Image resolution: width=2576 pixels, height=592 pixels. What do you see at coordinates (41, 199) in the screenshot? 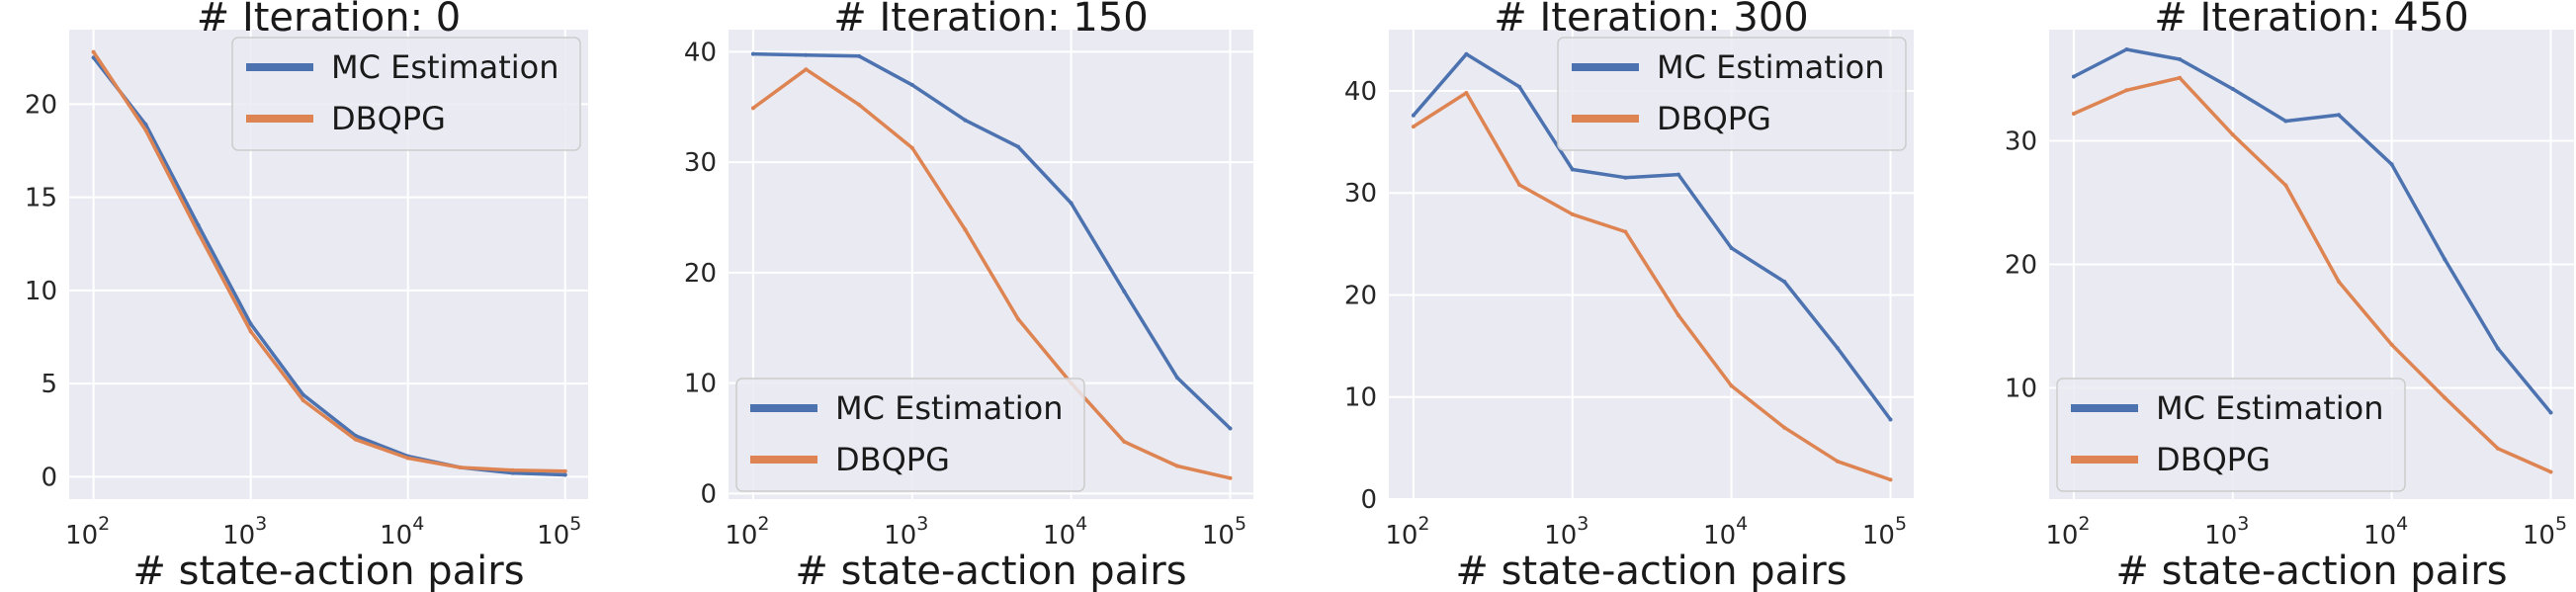
I see `y-tick-label: 15` at bounding box center [41, 199].